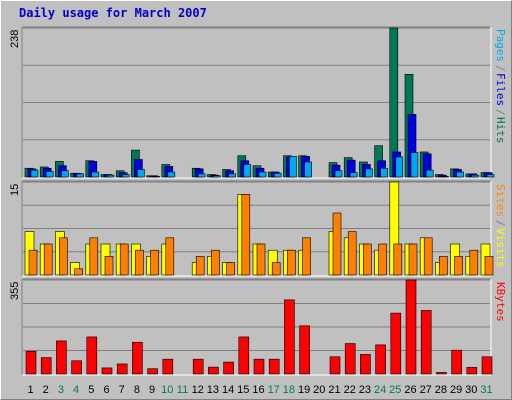 The image size is (512, 400). I want to click on legend-pages: Pages, so click(500, 45).